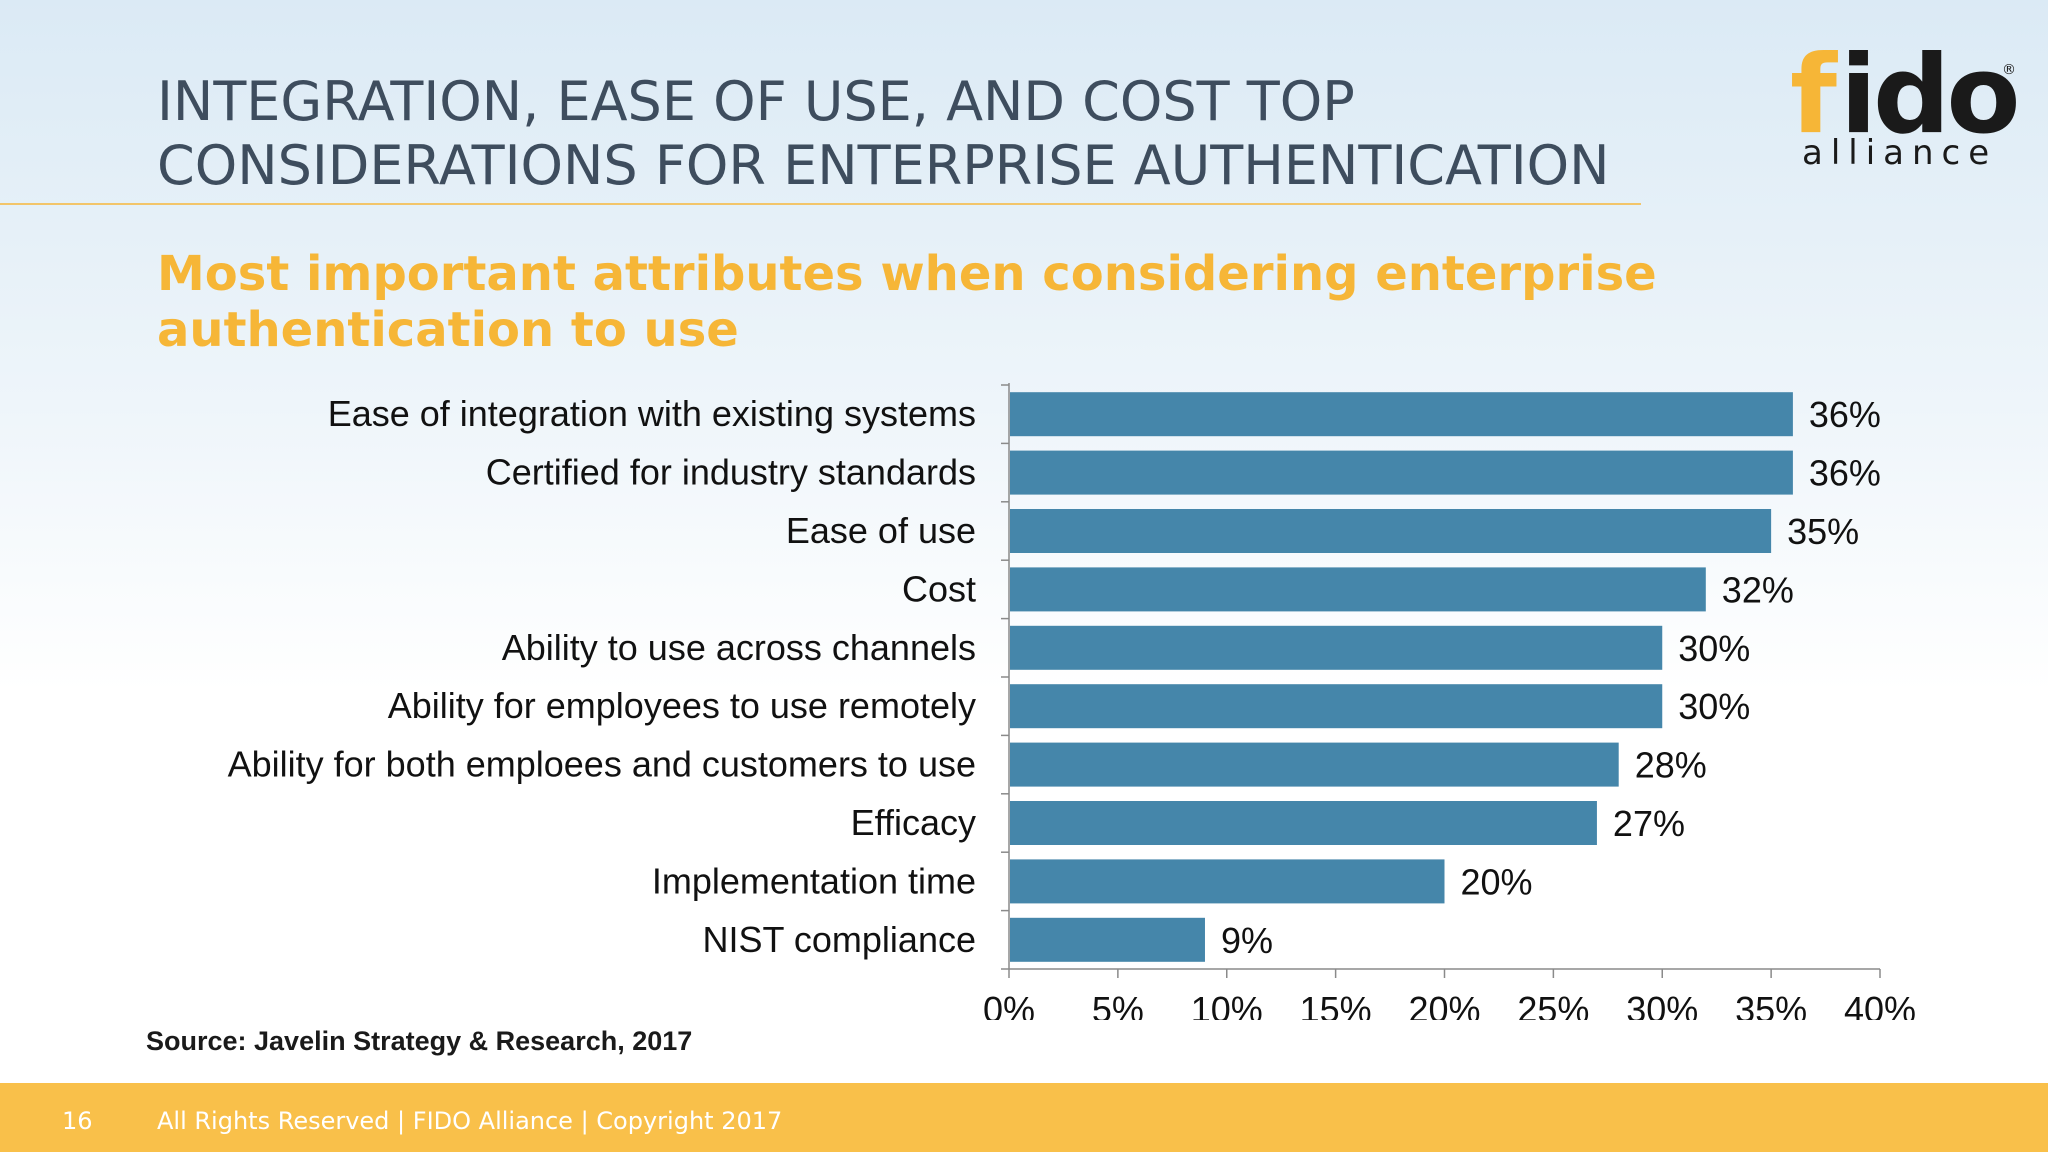  I want to click on title-divider, so click(820, 204).